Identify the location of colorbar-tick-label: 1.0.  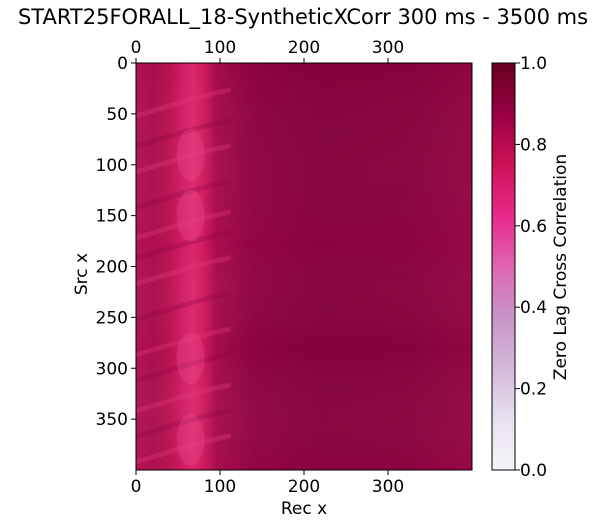
(533, 64).